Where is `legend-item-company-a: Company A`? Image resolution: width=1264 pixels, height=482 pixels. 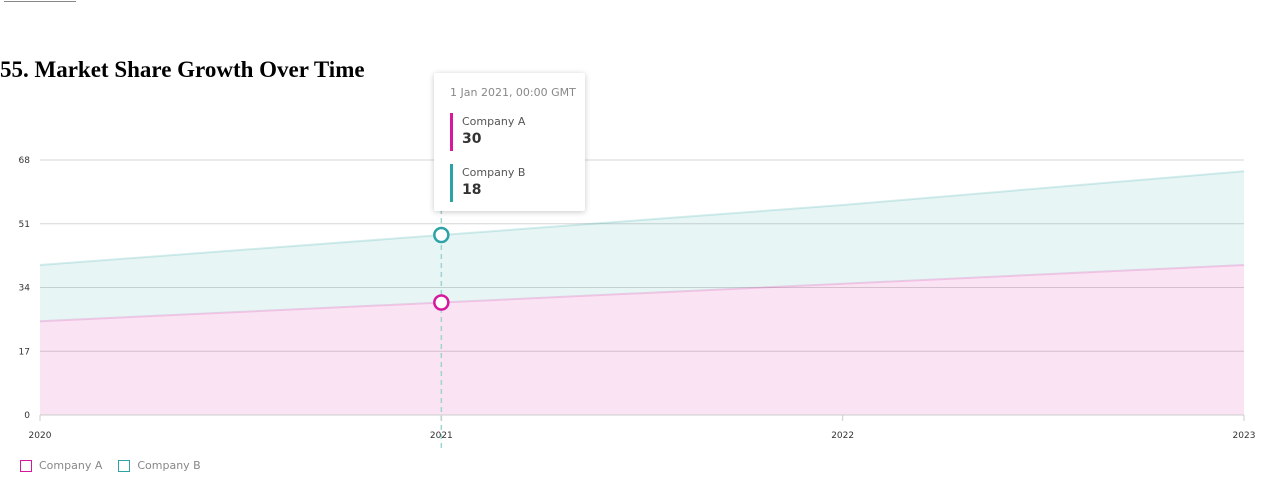
legend-item-company-a: Company A is located at coordinates (61, 465).